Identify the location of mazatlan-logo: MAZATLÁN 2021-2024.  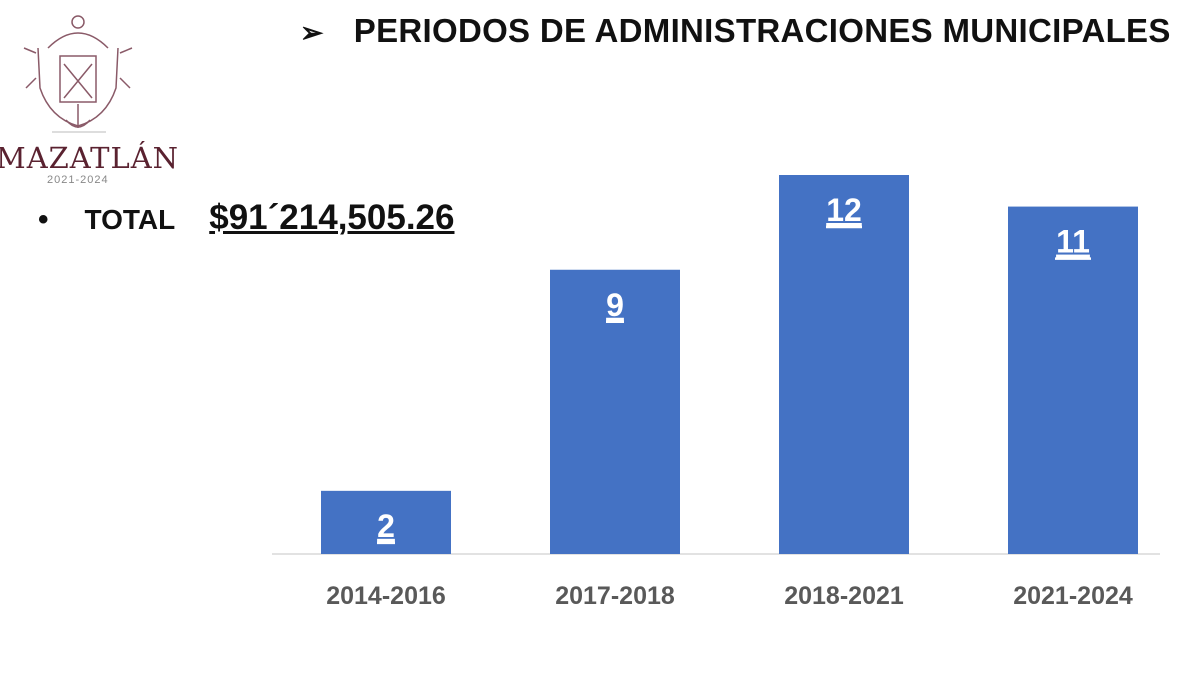
(90, 97).